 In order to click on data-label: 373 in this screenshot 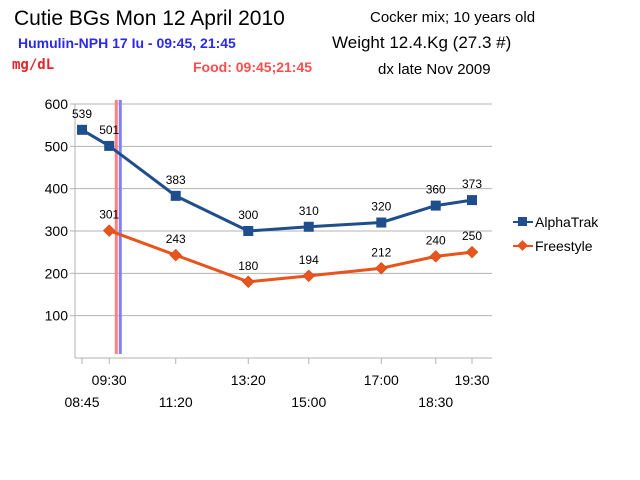, I will do `click(472, 184)`.